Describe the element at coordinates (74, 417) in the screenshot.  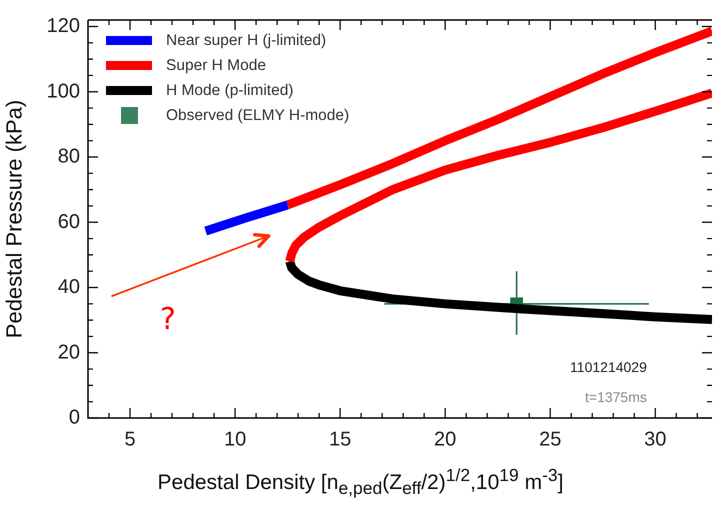
I see `y-tick-label: 0` at that location.